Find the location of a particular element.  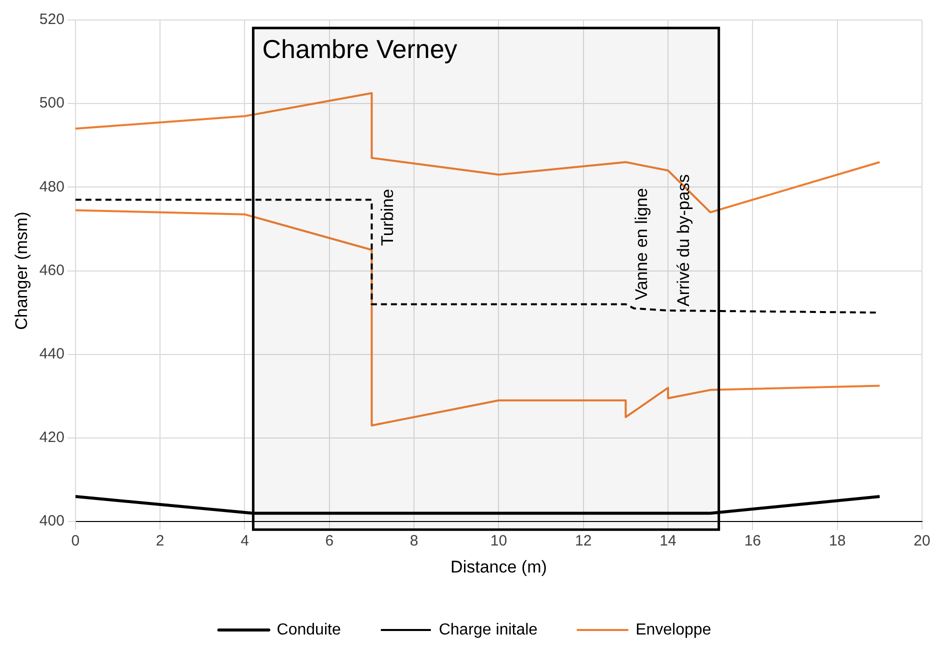

annotation: Arrivé du by-pass is located at coordinates (684, 240).